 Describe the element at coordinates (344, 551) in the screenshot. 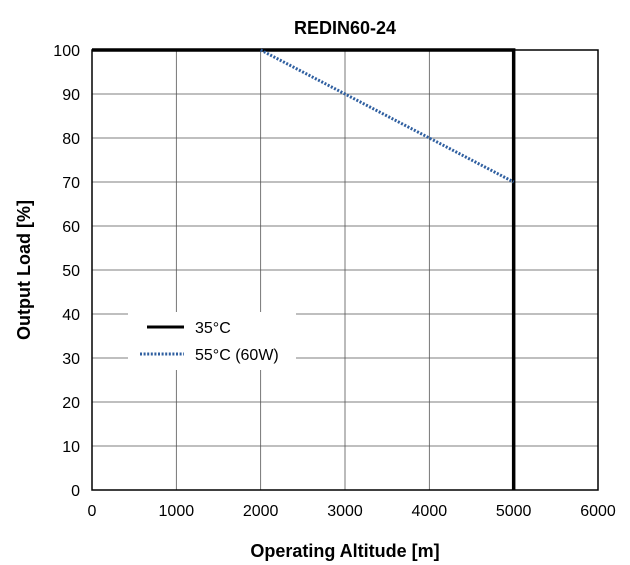

I see `x-axis-title: Operating Altitude [m]` at that location.